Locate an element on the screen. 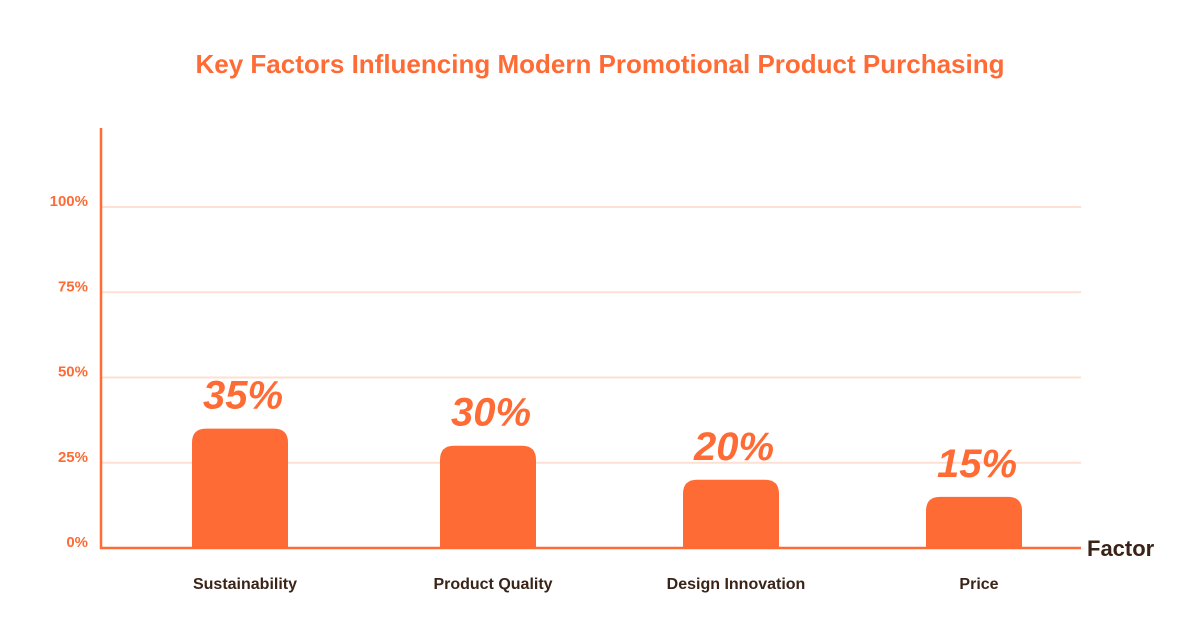  x-axis-label: Factor is located at coordinates (1121, 548).